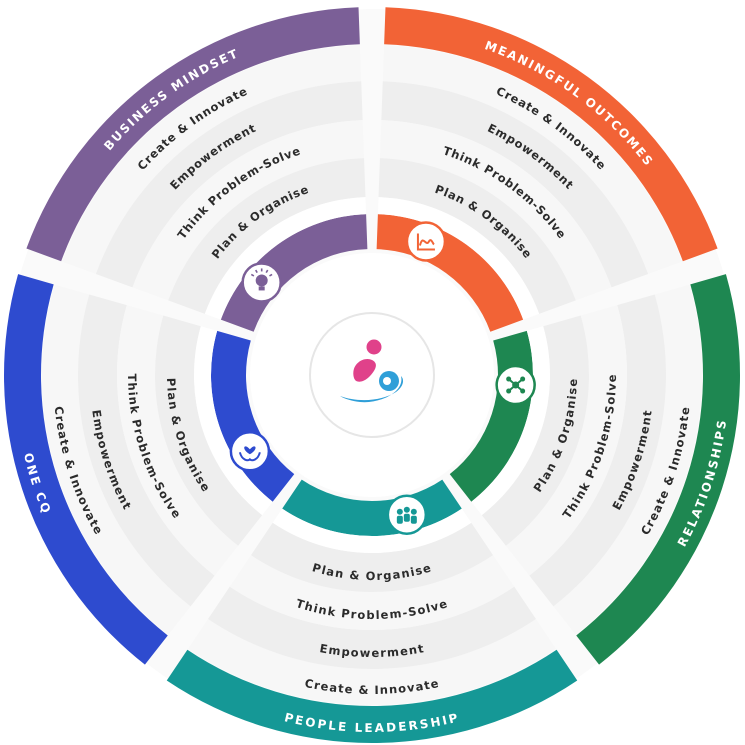 This screenshot has width=745, height=745. I want to click on inner-arc-business-mindset, so click(294, 273).